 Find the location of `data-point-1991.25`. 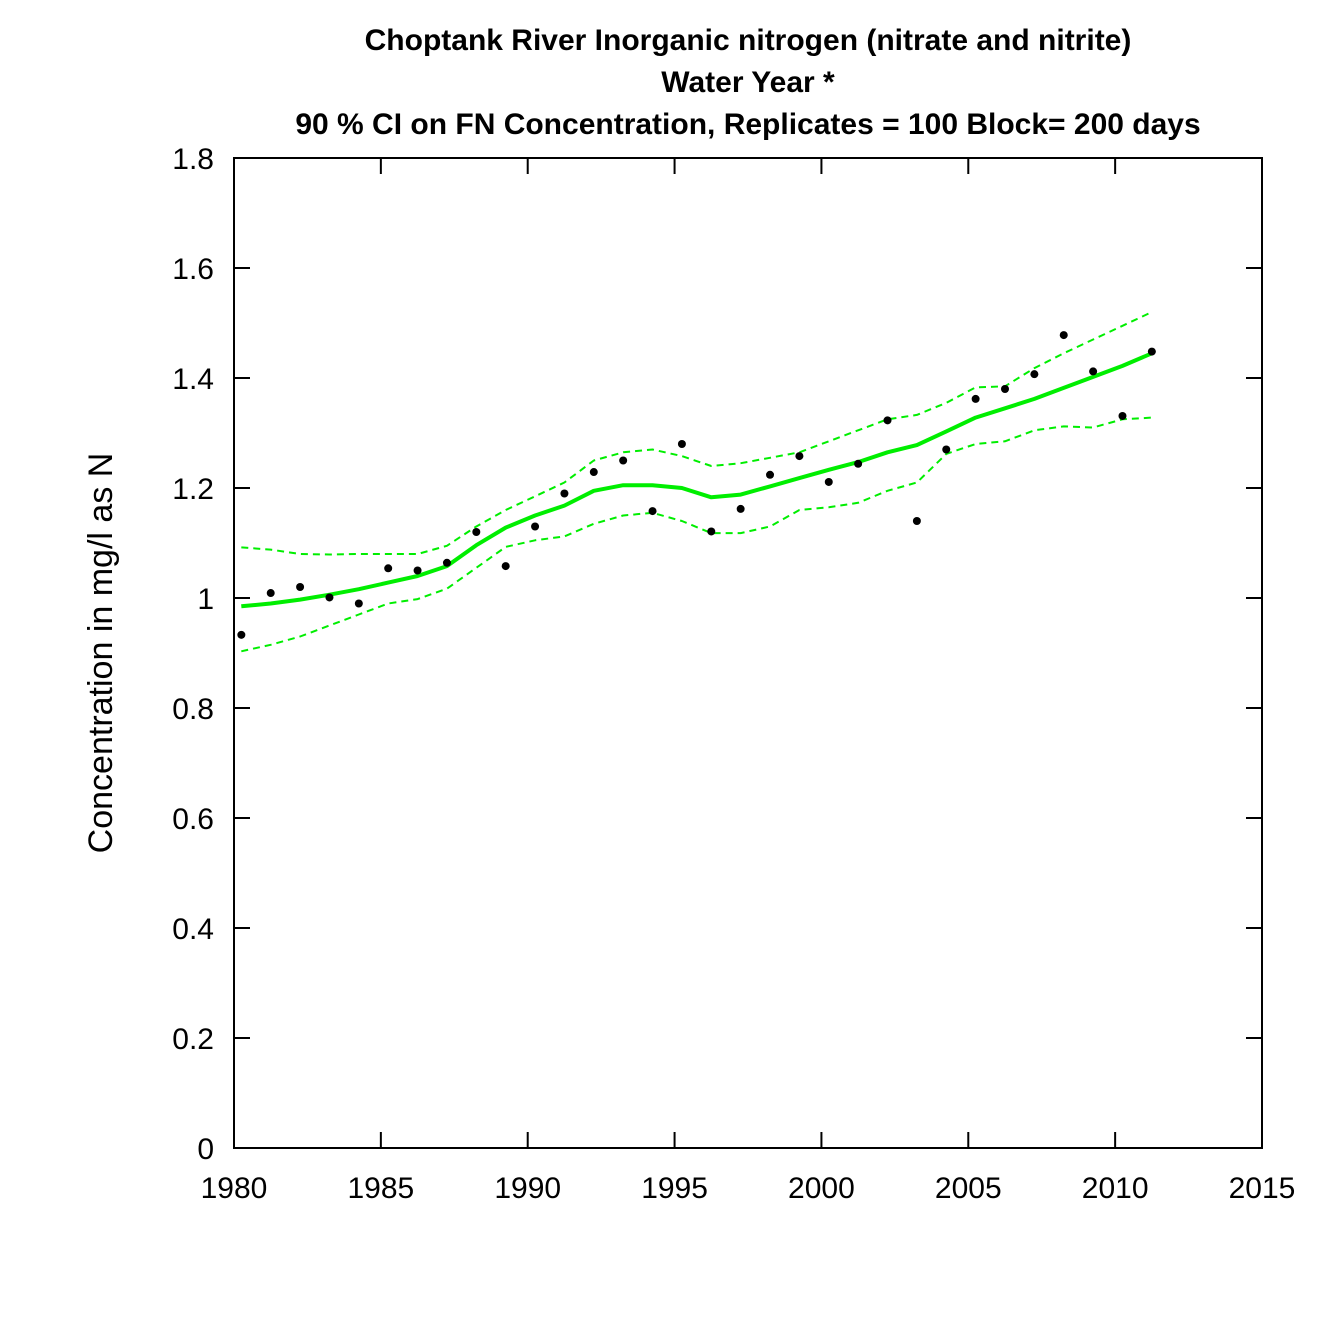

data-point-1991.25 is located at coordinates (564, 493).